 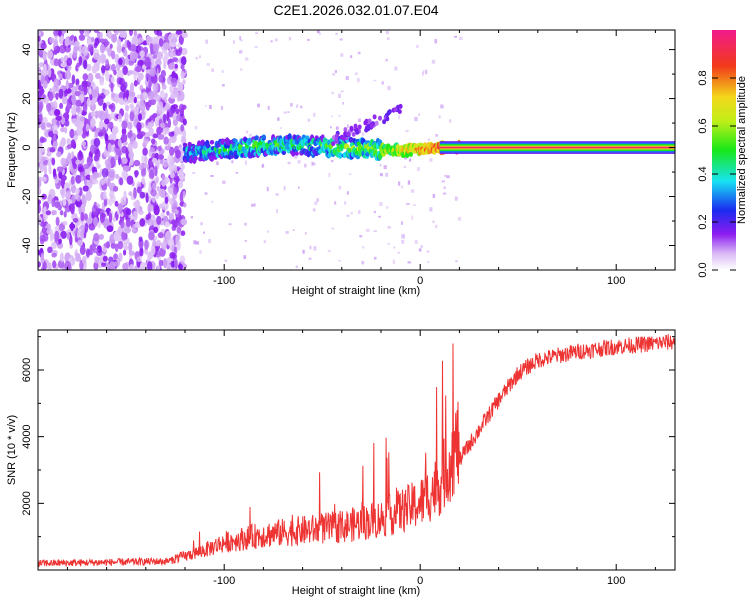 What do you see at coordinates (703, 269) in the screenshot?
I see `colorbar-tick-label: 0.0` at bounding box center [703, 269].